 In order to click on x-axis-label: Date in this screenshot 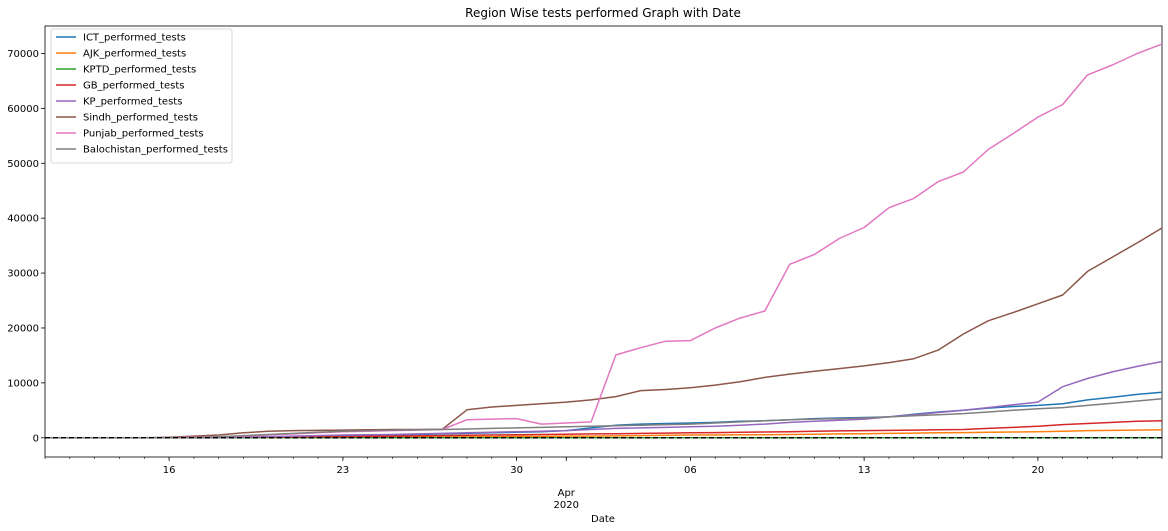, I will do `click(603, 519)`.